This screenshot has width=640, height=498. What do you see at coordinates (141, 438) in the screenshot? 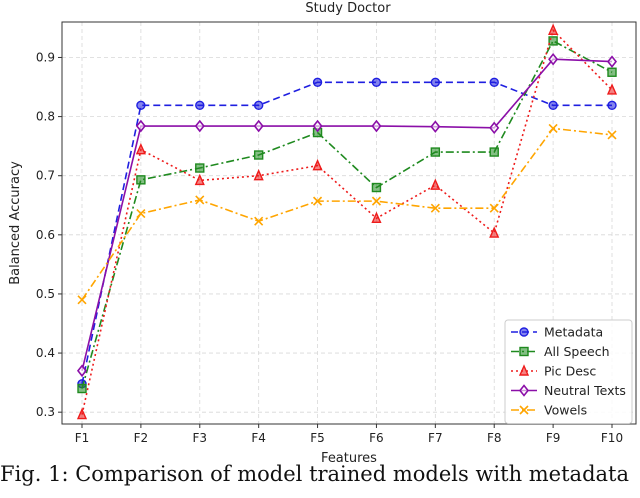
I see `x-tick-label: F2` at bounding box center [141, 438].